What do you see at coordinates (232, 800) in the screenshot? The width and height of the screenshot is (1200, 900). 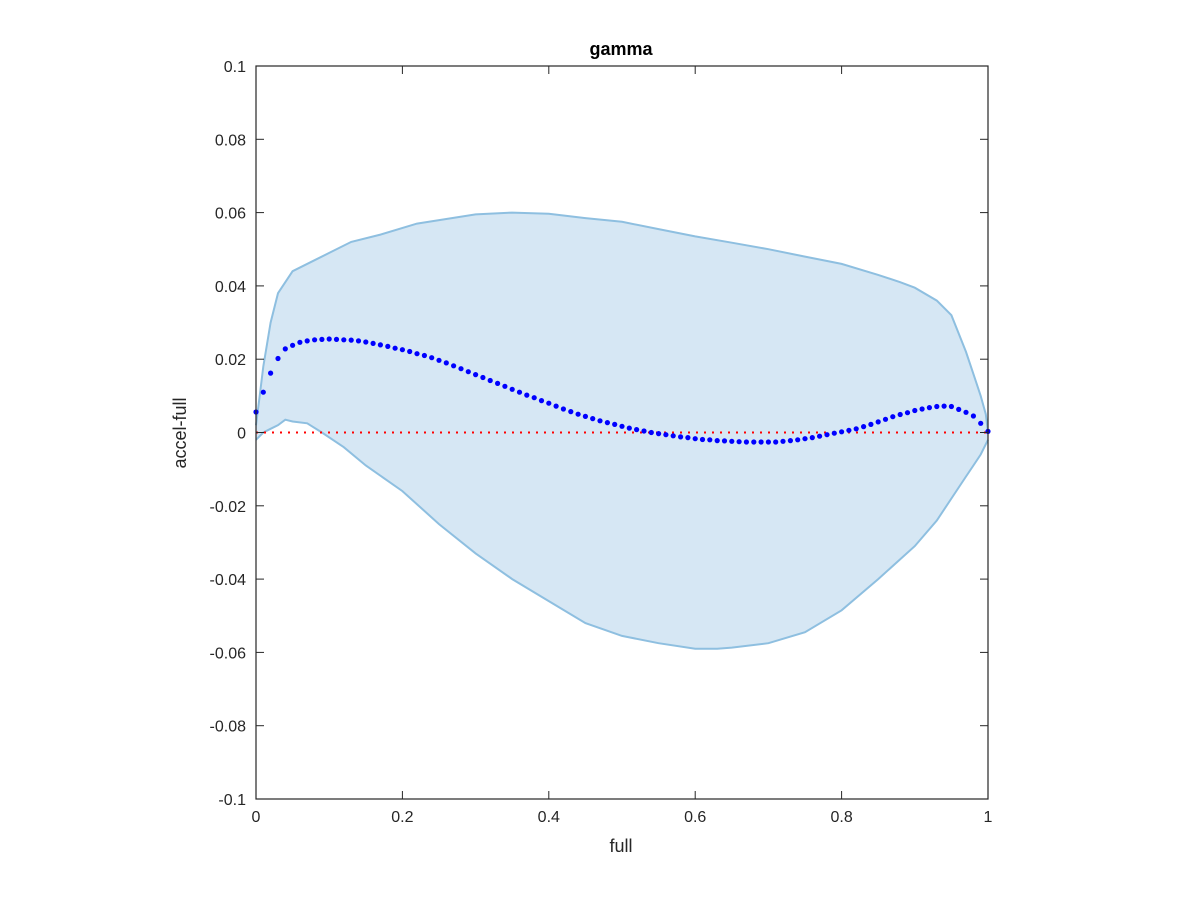 I see `y-tick-label: -0.1` at bounding box center [232, 800].